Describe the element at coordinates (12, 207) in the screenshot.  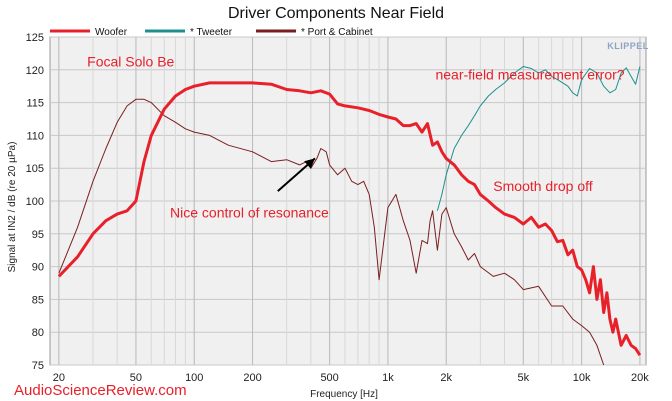
I see `y-axis-label: Signal at IN2 / dB (re 20 µPa)` at that location.